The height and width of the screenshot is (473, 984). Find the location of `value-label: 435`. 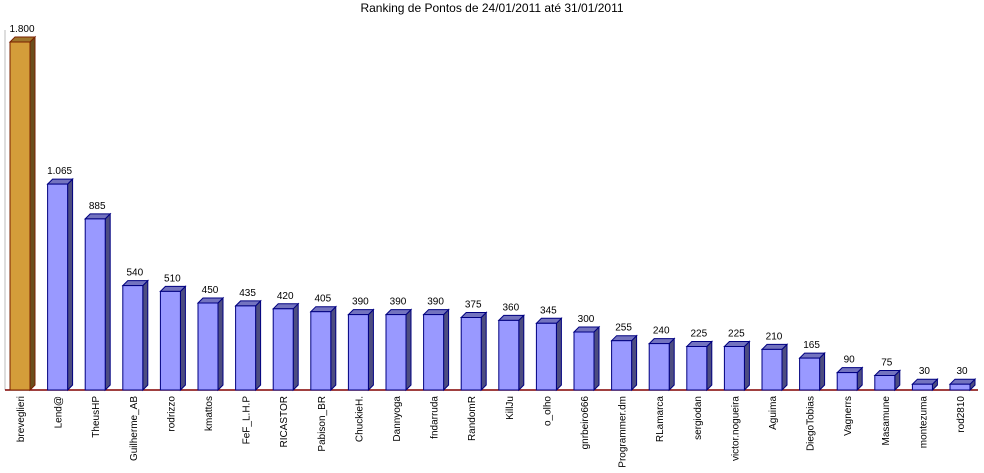

value-label: 435 is located at coordinates (247, 293).